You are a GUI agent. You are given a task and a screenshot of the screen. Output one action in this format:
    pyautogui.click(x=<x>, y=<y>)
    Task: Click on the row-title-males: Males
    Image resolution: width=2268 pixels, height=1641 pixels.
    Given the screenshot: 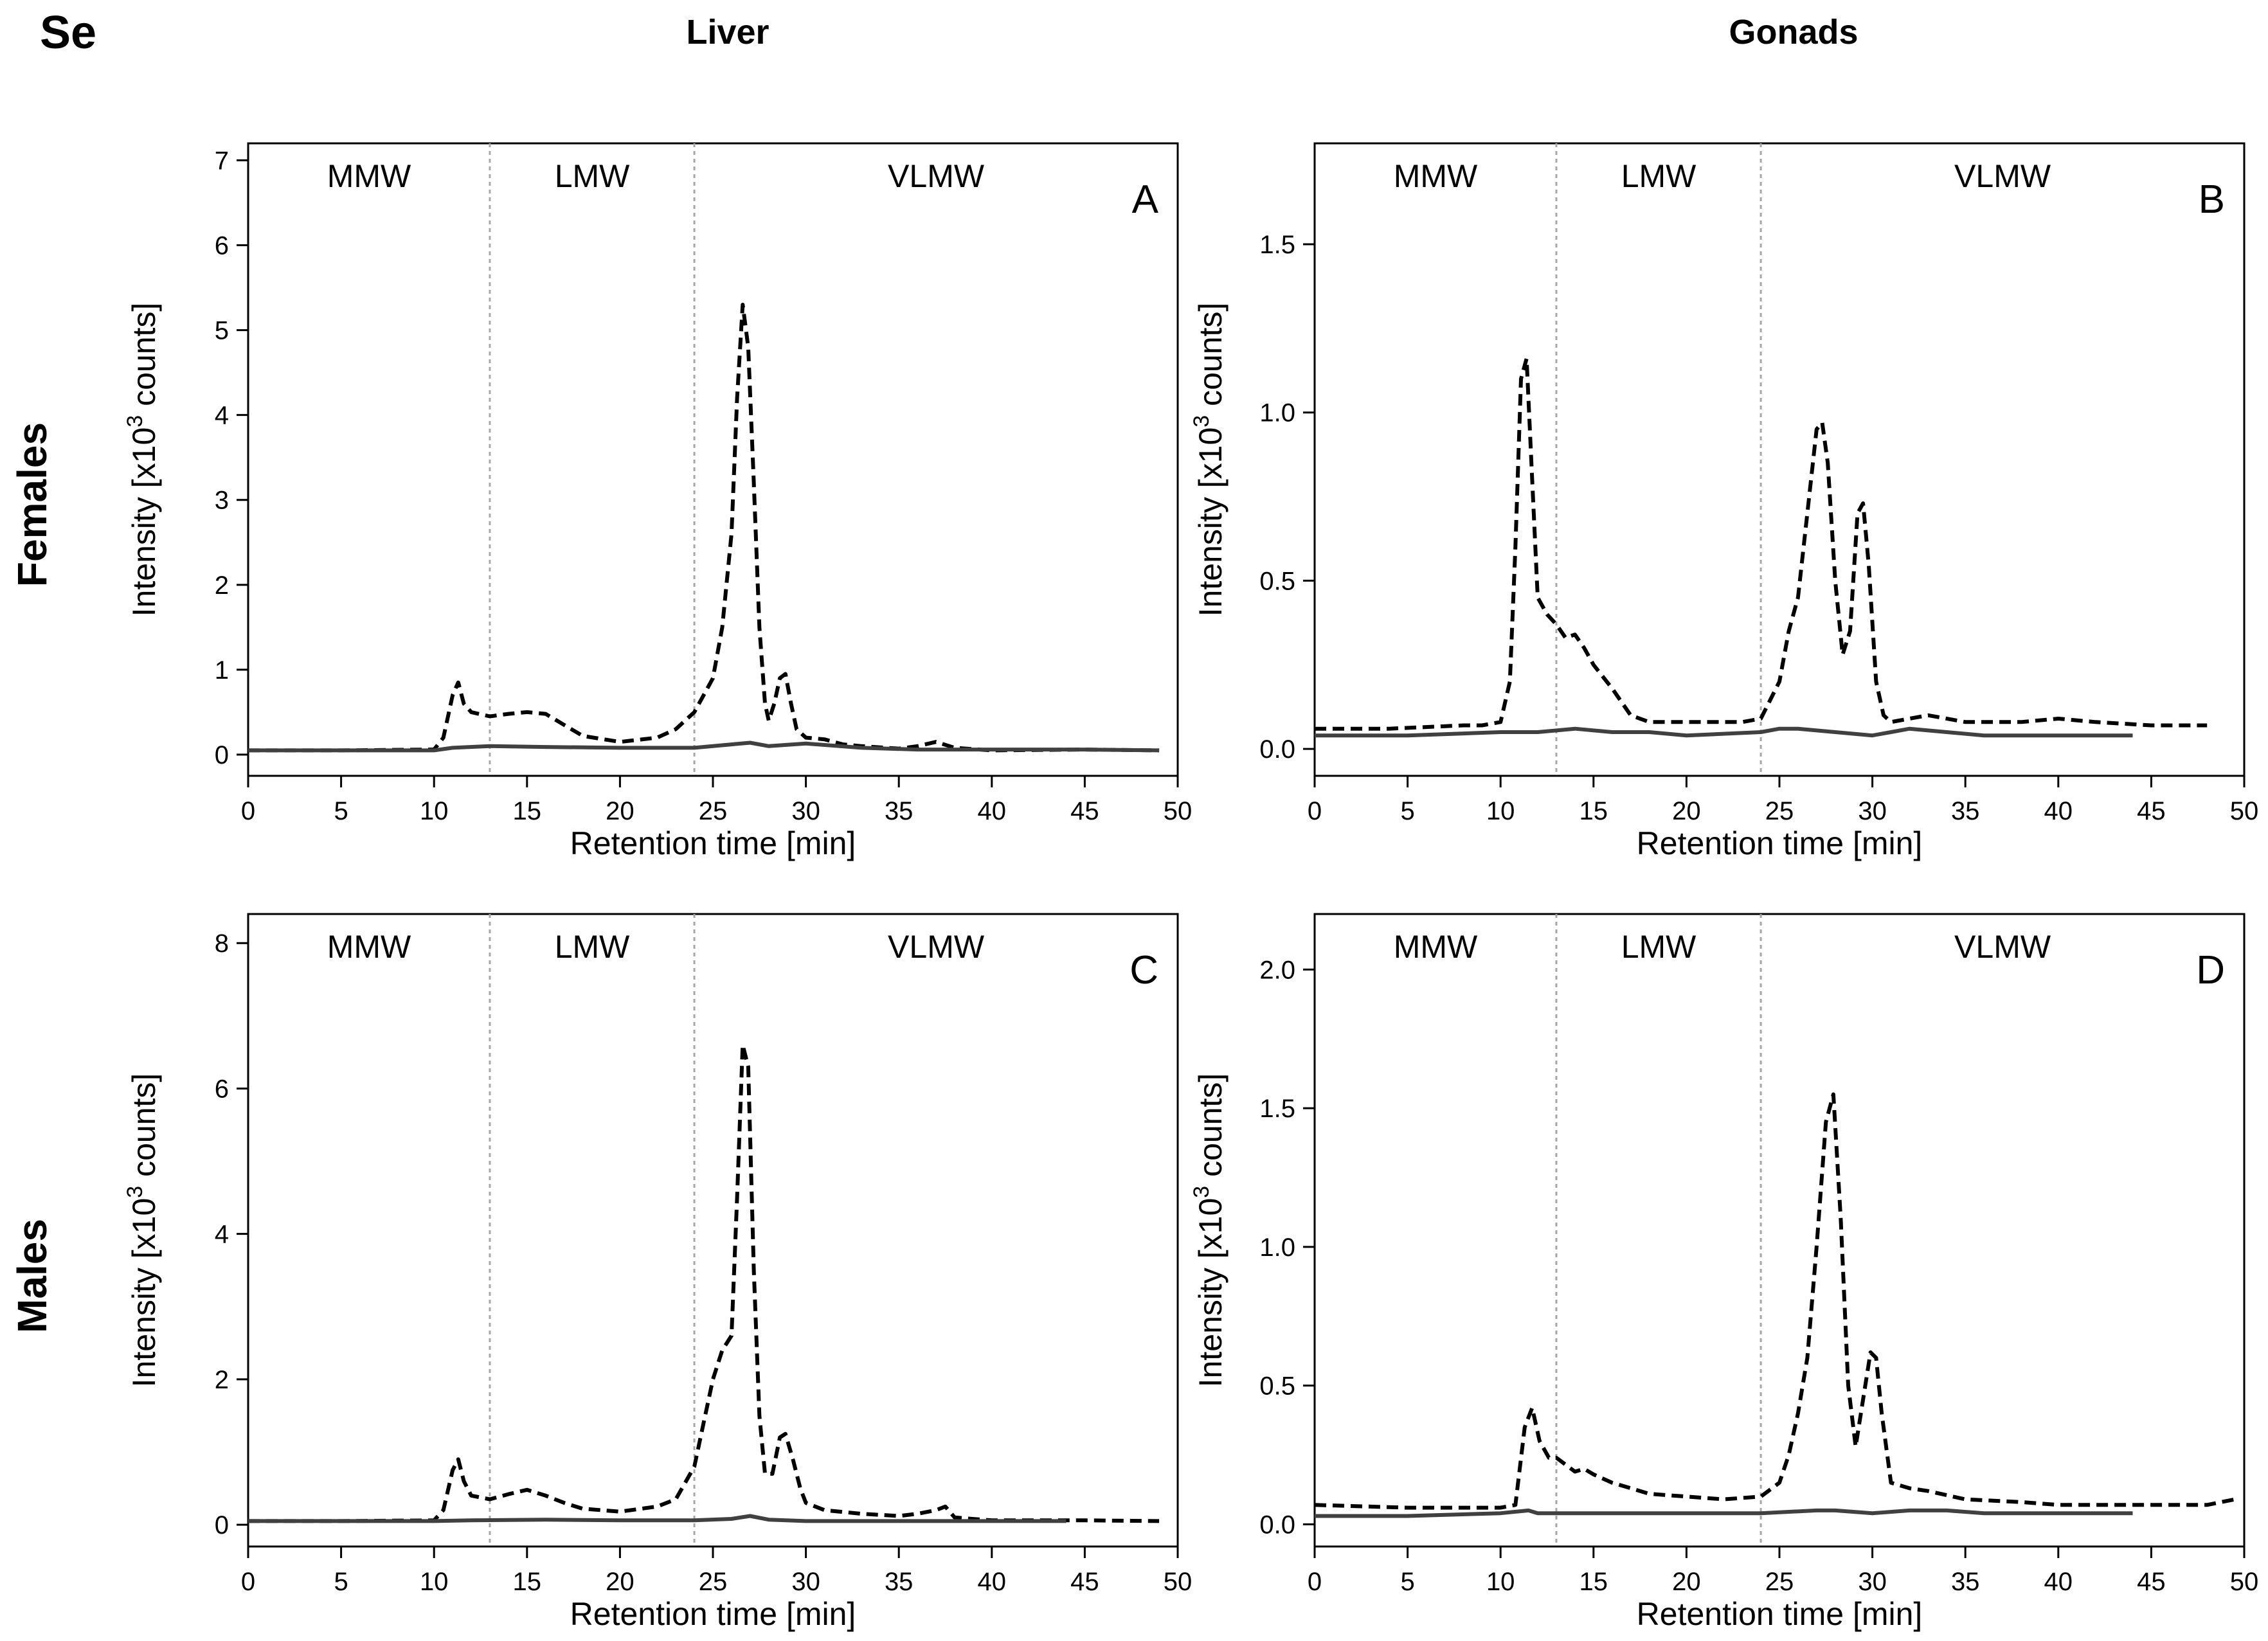 What is the action you would take?
    pyautogui.click(x=32, y=1276)
    